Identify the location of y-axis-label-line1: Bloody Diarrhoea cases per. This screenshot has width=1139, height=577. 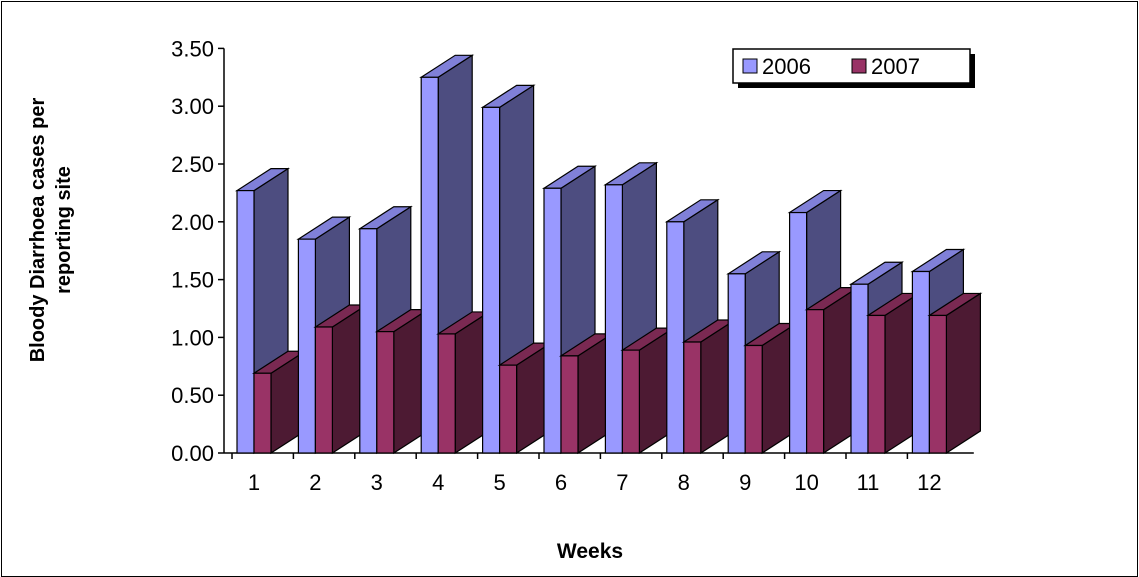
(38, 230).